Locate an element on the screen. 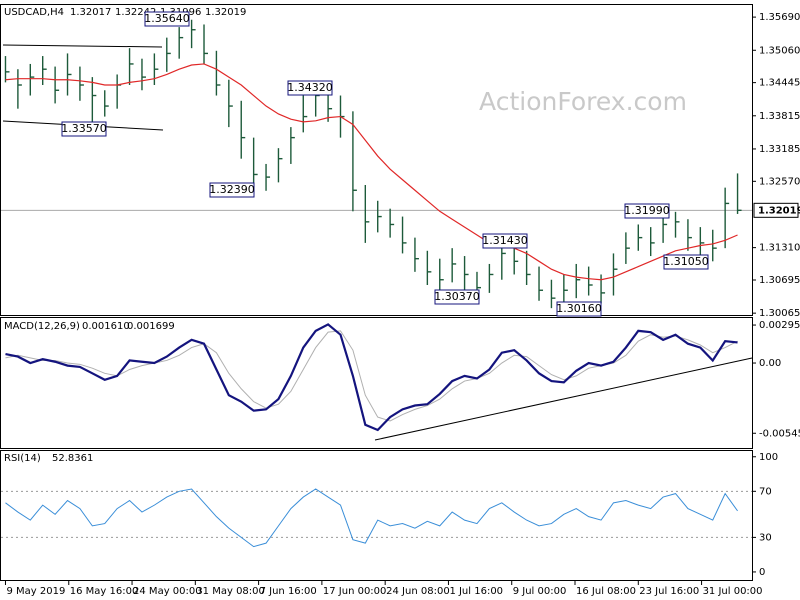 The image size is (800, 600). y-tick-label: 1.31310 is located at coordinates (779, 248).